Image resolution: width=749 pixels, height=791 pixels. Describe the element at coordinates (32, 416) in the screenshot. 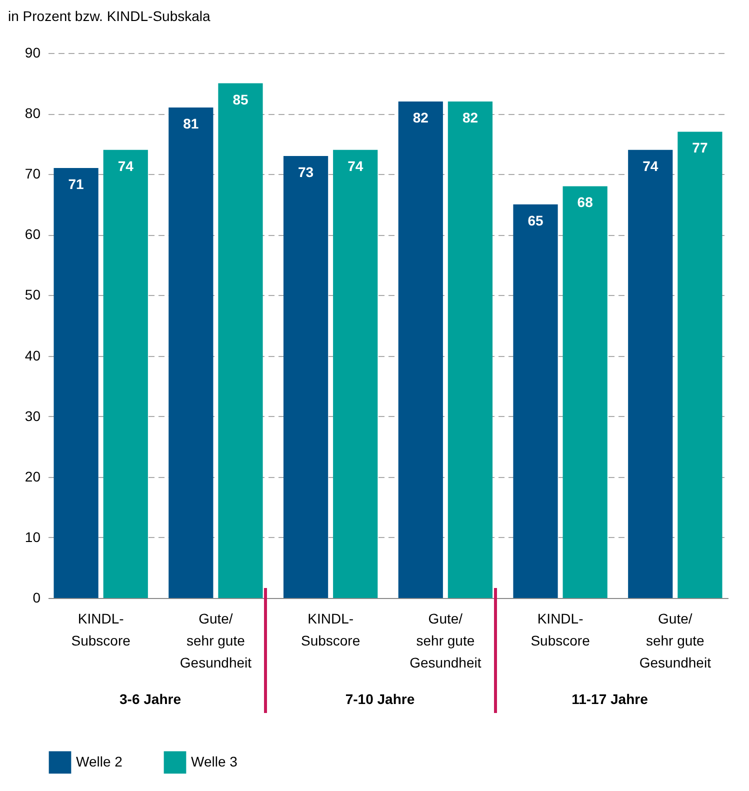

I see `y-tick-label: 30` at that location.